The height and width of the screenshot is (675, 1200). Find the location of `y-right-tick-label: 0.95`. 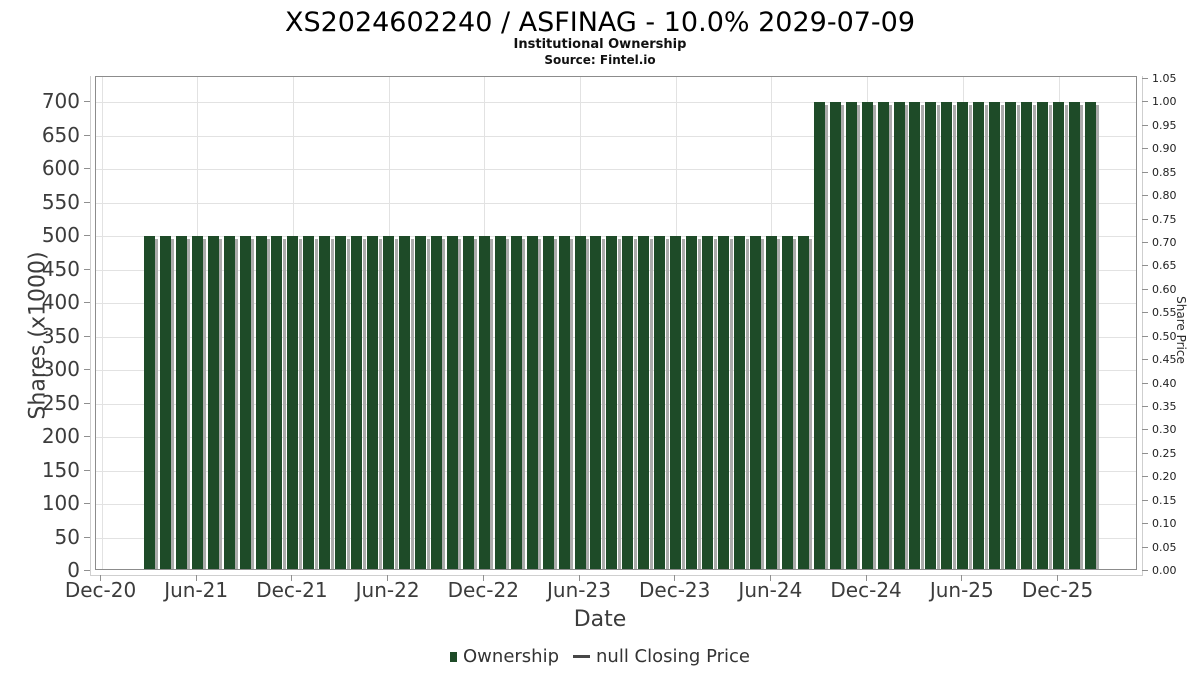

y-right-tick-label: 0.95 is located at coordinates (1164, 125).